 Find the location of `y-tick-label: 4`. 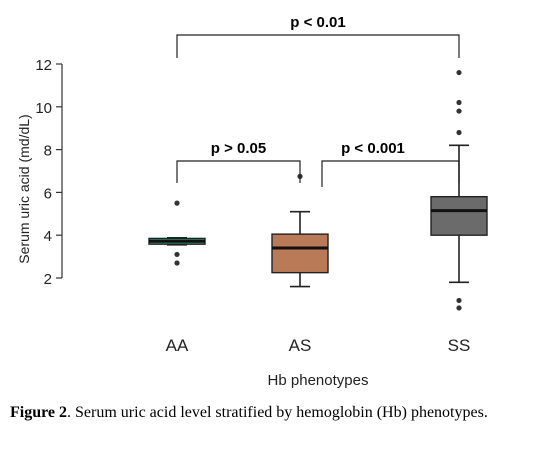

y-tick-label: 4 is located at coordinates (48, 236).